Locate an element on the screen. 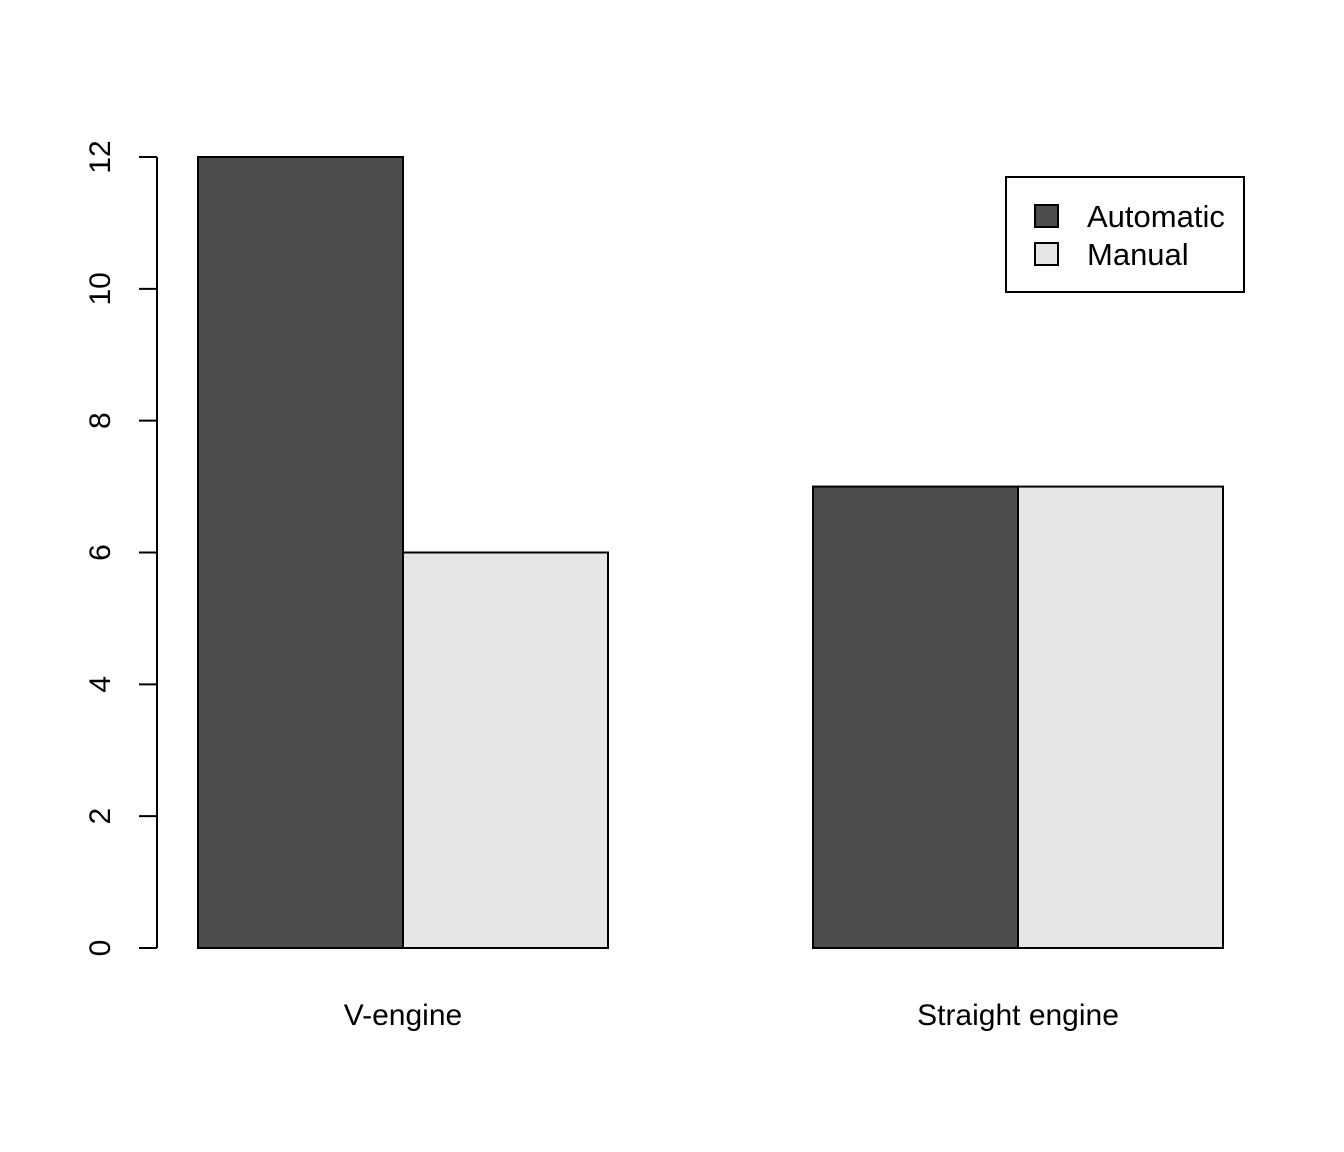 This screenshot has width=1344, height=1152. legend-label-manual: Manual is located at coordinates (1138, 254).